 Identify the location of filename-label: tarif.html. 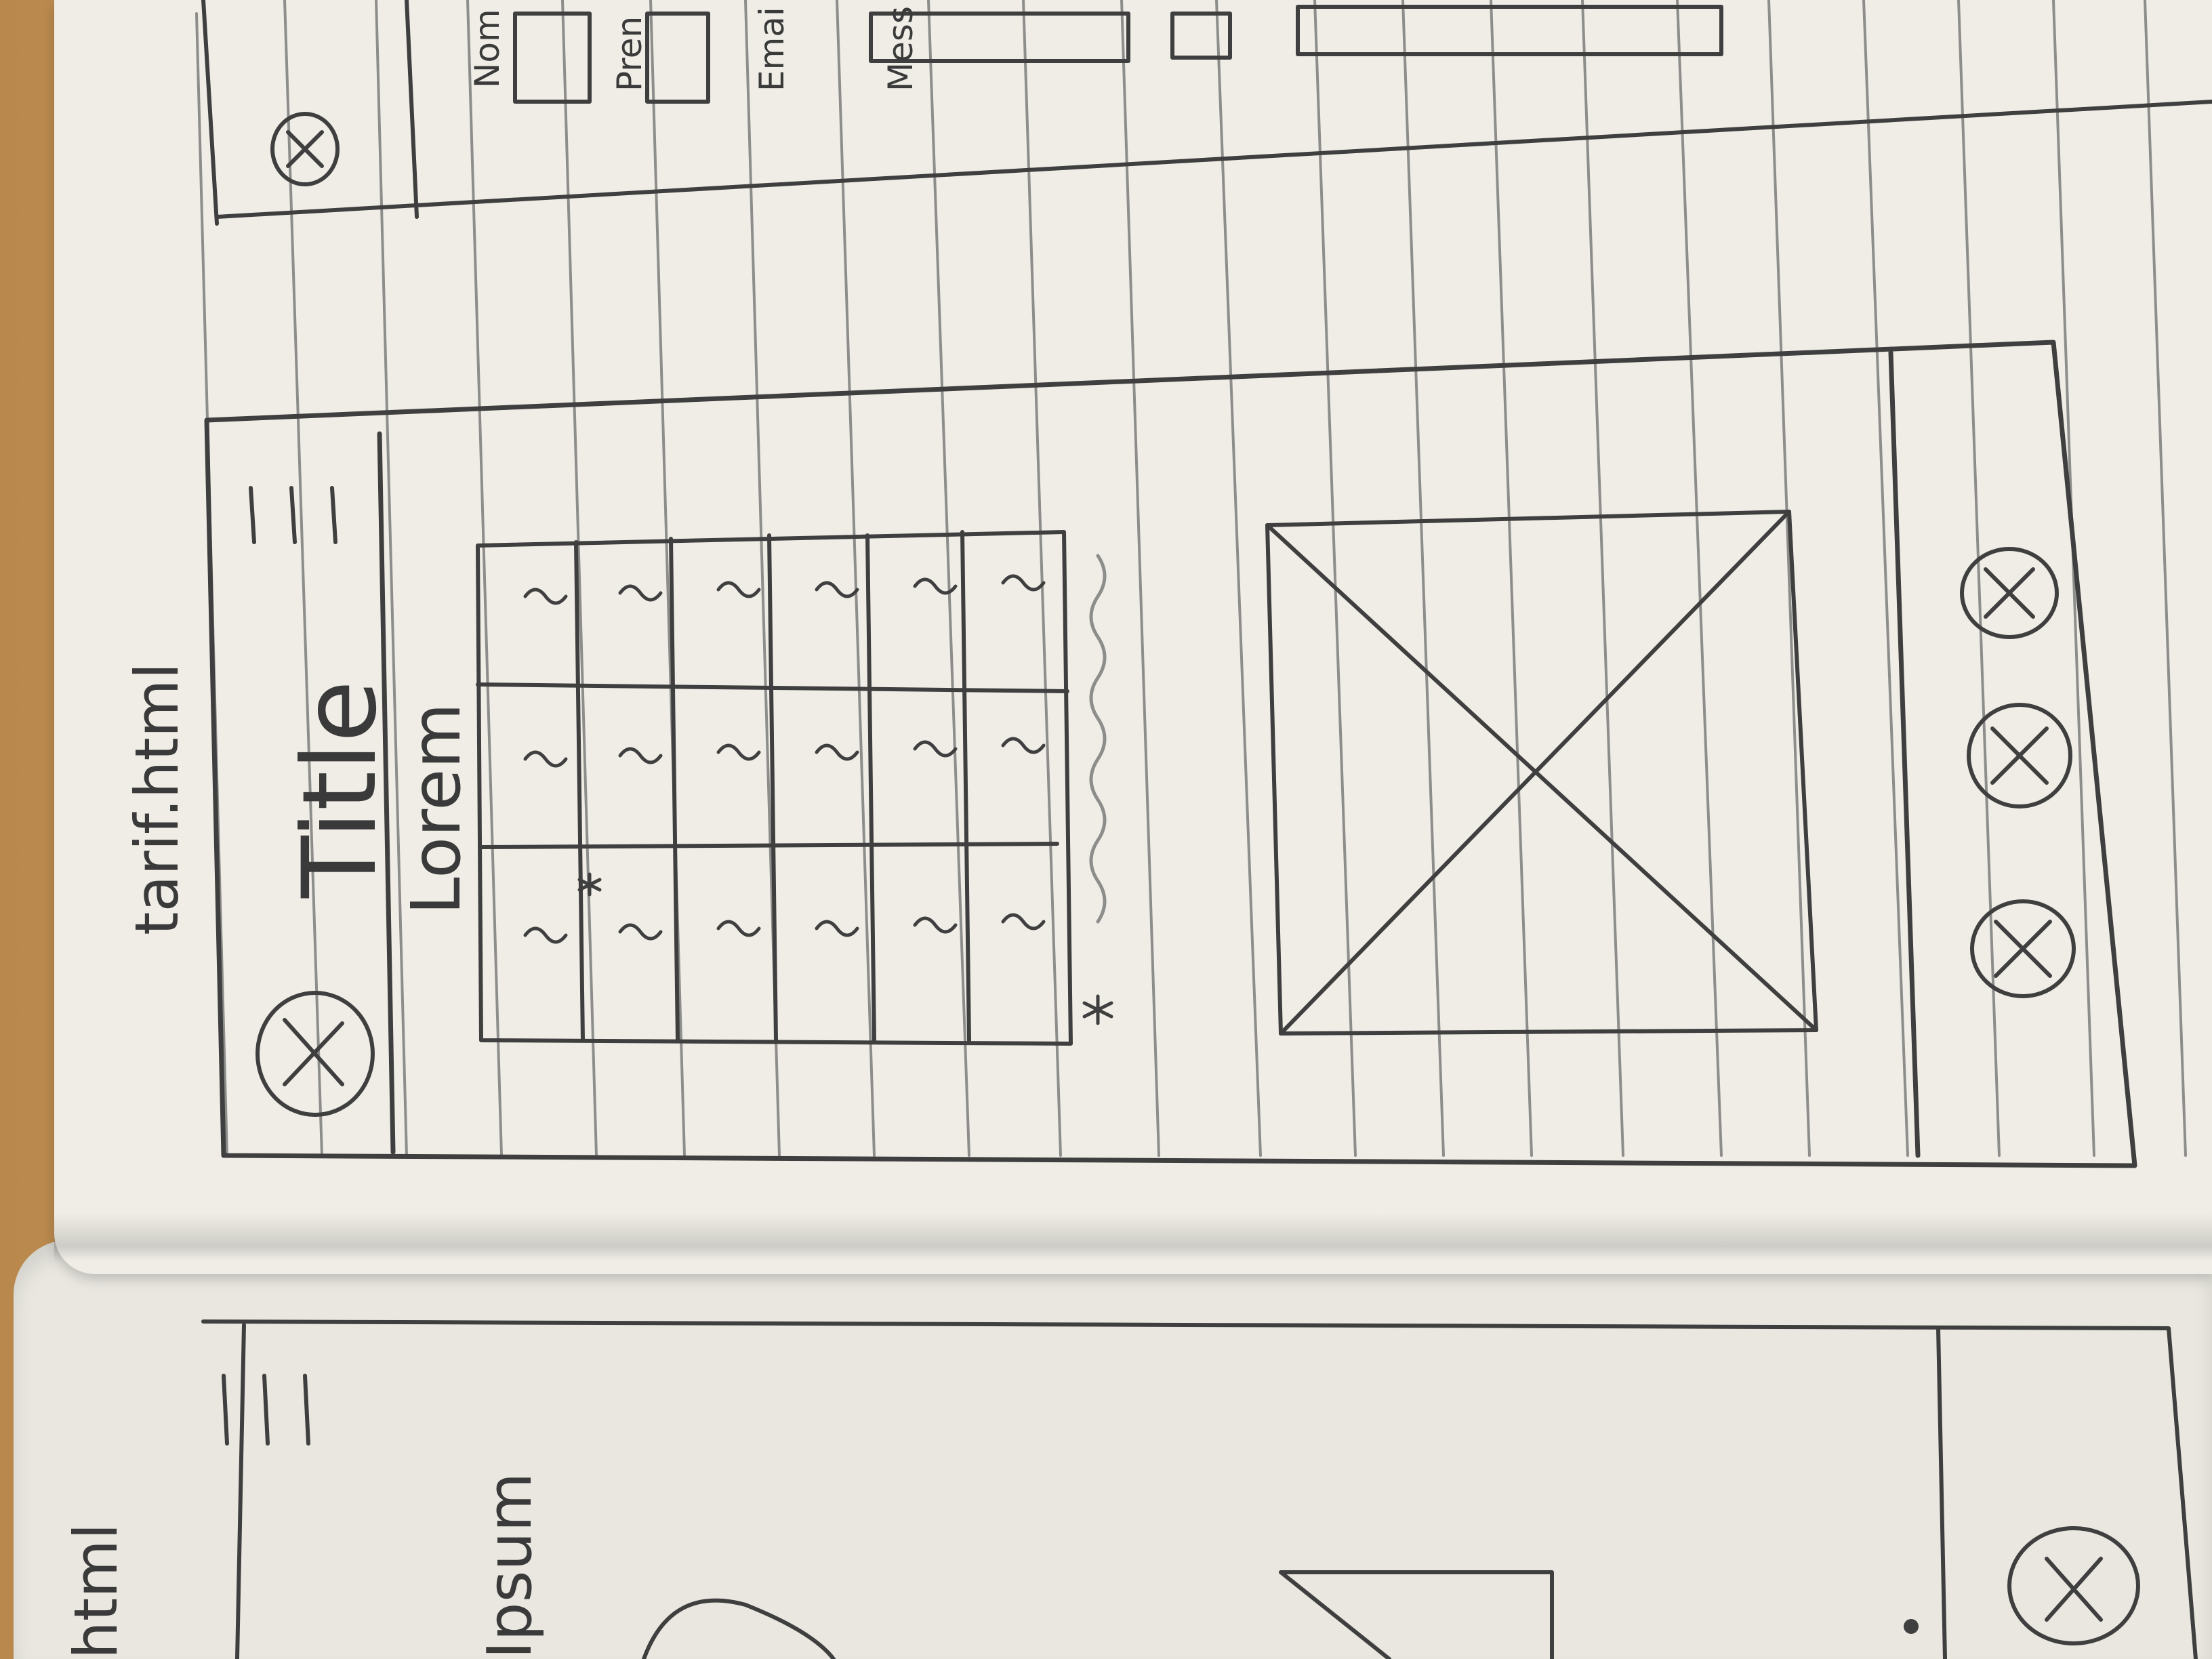
(157, 798).